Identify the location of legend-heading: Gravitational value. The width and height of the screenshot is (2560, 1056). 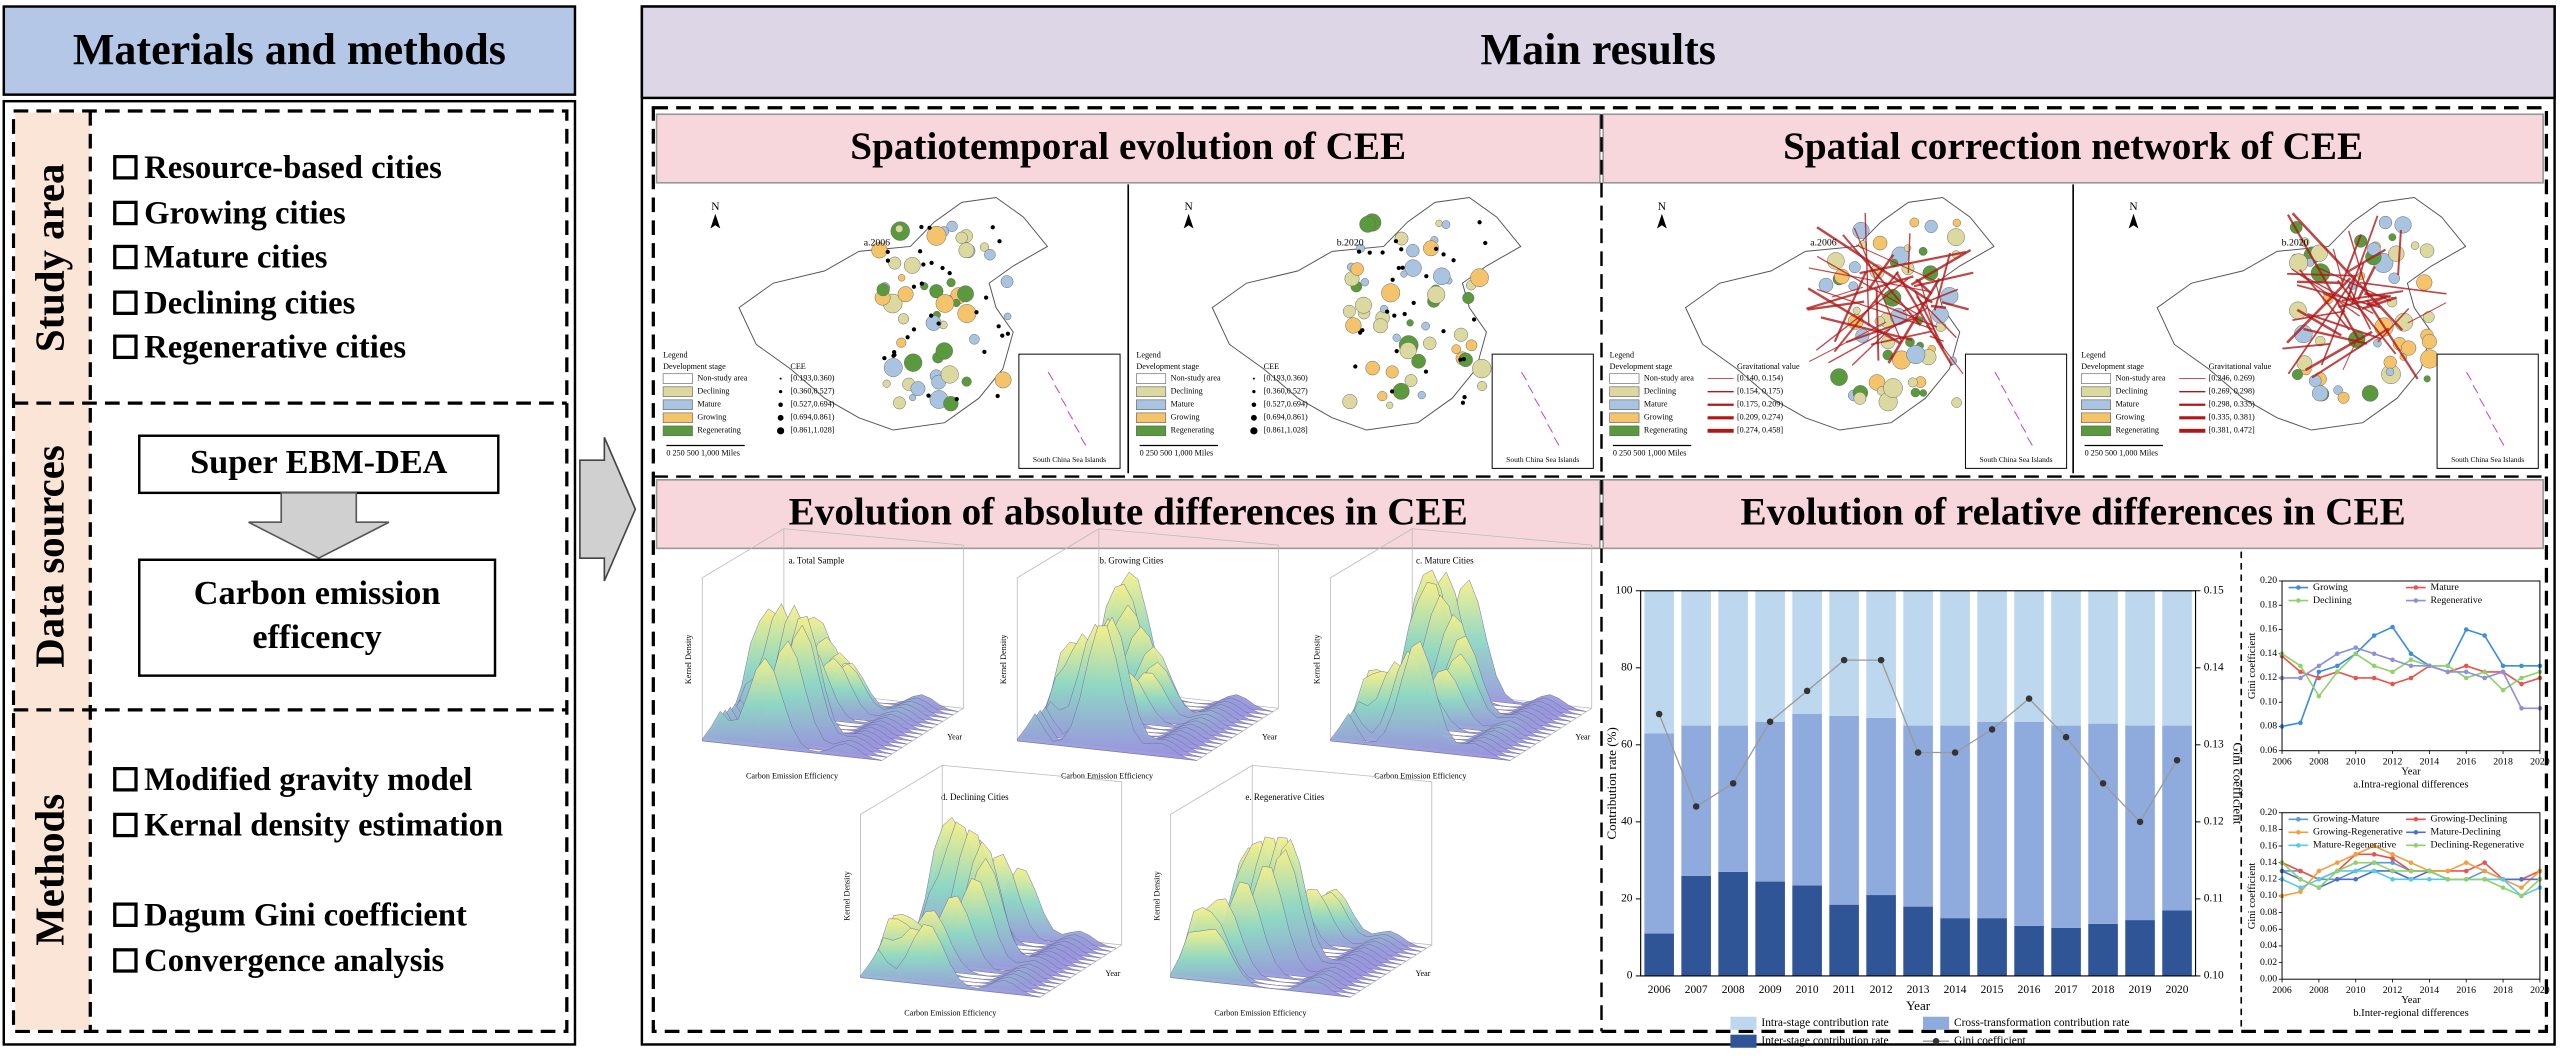
(2240, 366).